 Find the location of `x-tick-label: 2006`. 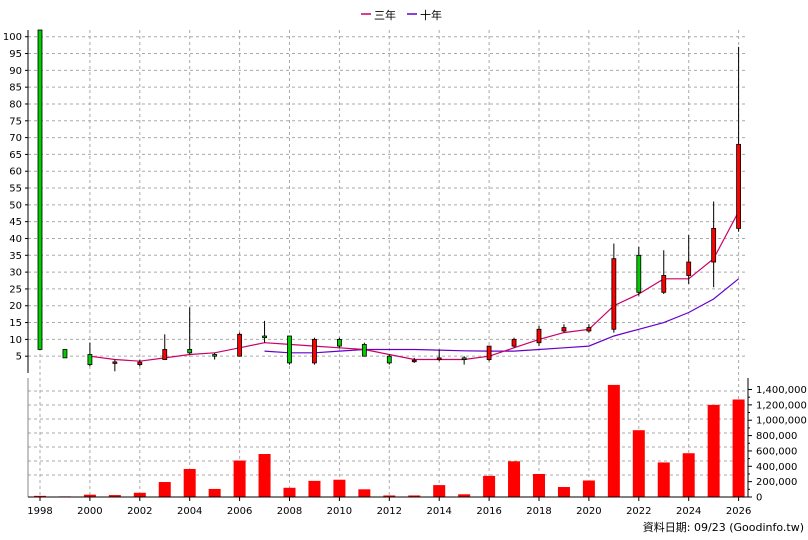

x-tick-label: 2006 is located at coordinates (239, 511).